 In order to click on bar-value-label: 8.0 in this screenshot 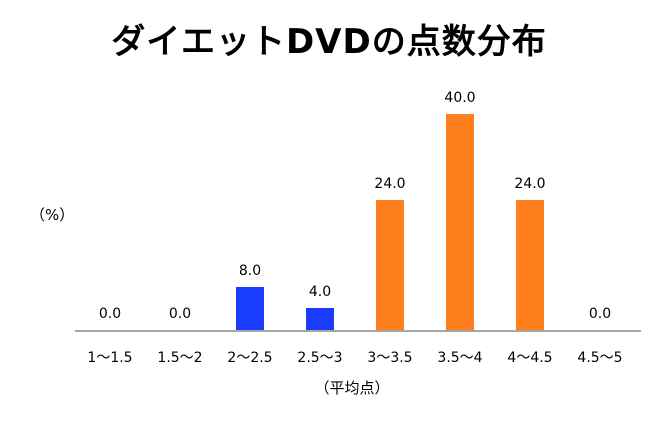, I will do `click(250, 271)`.